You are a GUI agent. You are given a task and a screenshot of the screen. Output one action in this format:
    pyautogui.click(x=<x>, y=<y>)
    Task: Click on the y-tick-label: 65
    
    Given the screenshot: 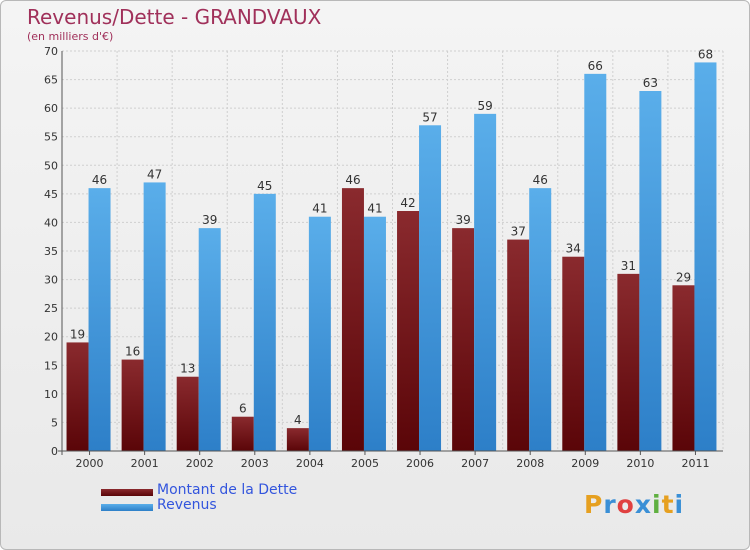 What is the action you would take?
    pyautogui.click(x=51, y=80)
    